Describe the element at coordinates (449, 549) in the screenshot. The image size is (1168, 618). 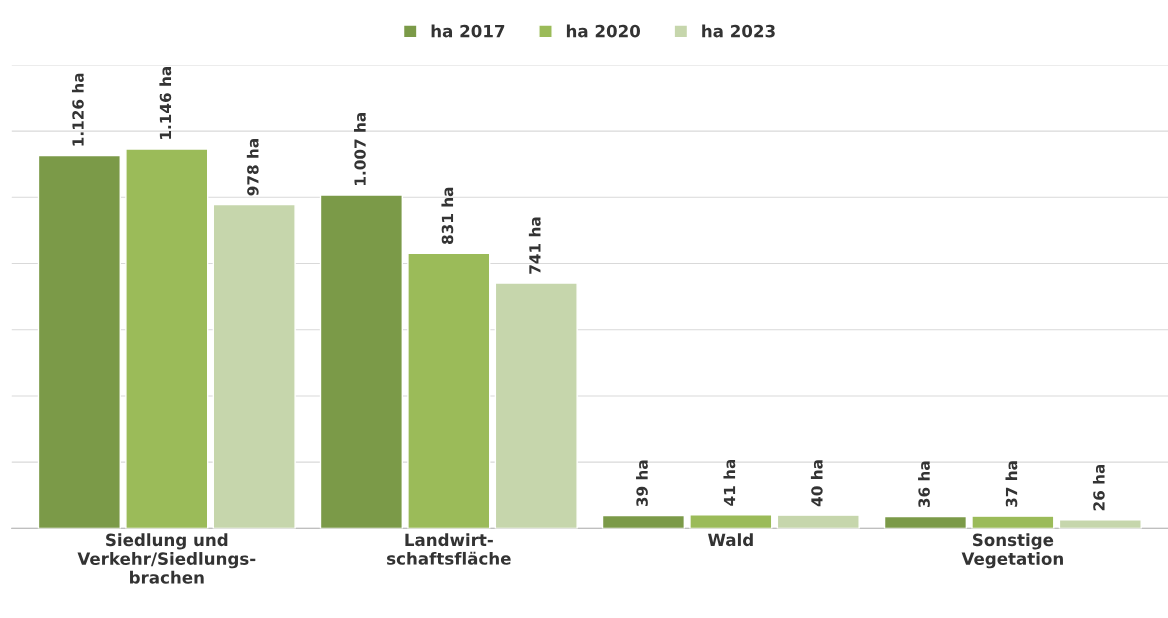
I see `x-tick-label: Landwirt- schaftsfläche` at that location.